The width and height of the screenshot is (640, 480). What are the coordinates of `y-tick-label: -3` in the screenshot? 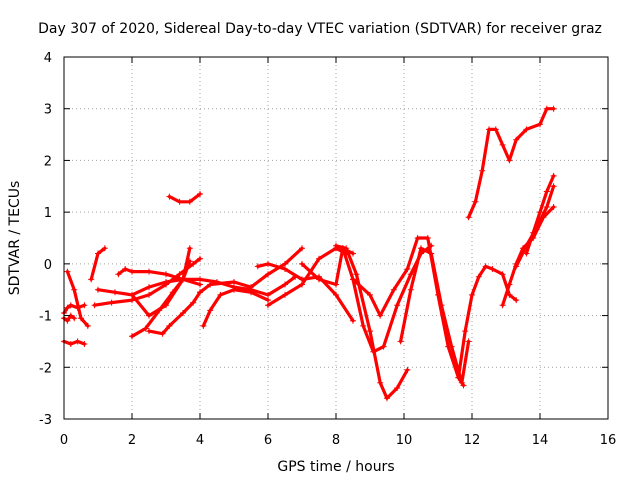 It's located at (45, 420).